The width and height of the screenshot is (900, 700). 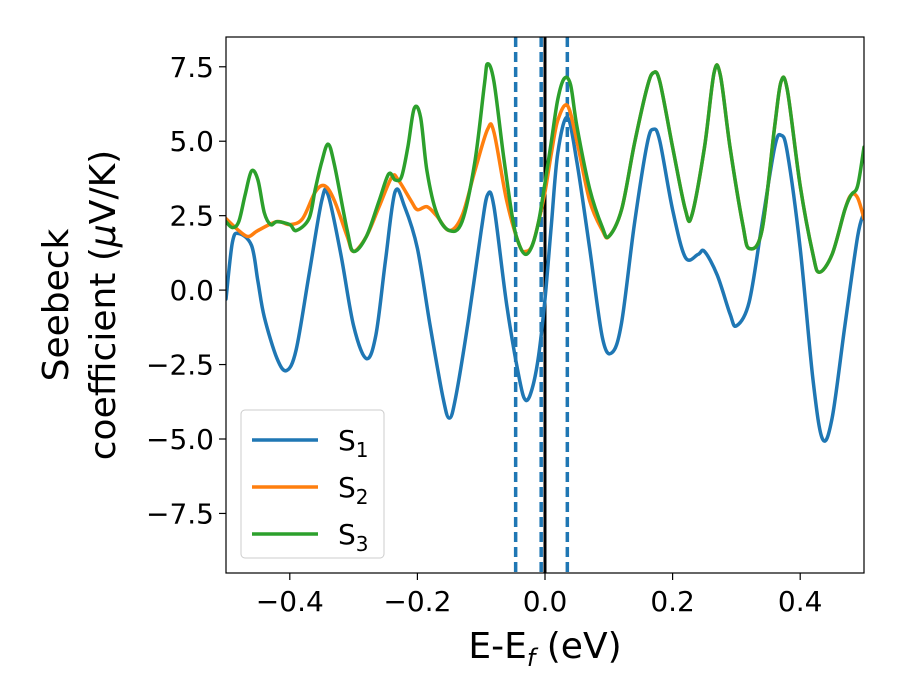 I want to click on y-tick-label: 0.0, so click(x=191, y=290).